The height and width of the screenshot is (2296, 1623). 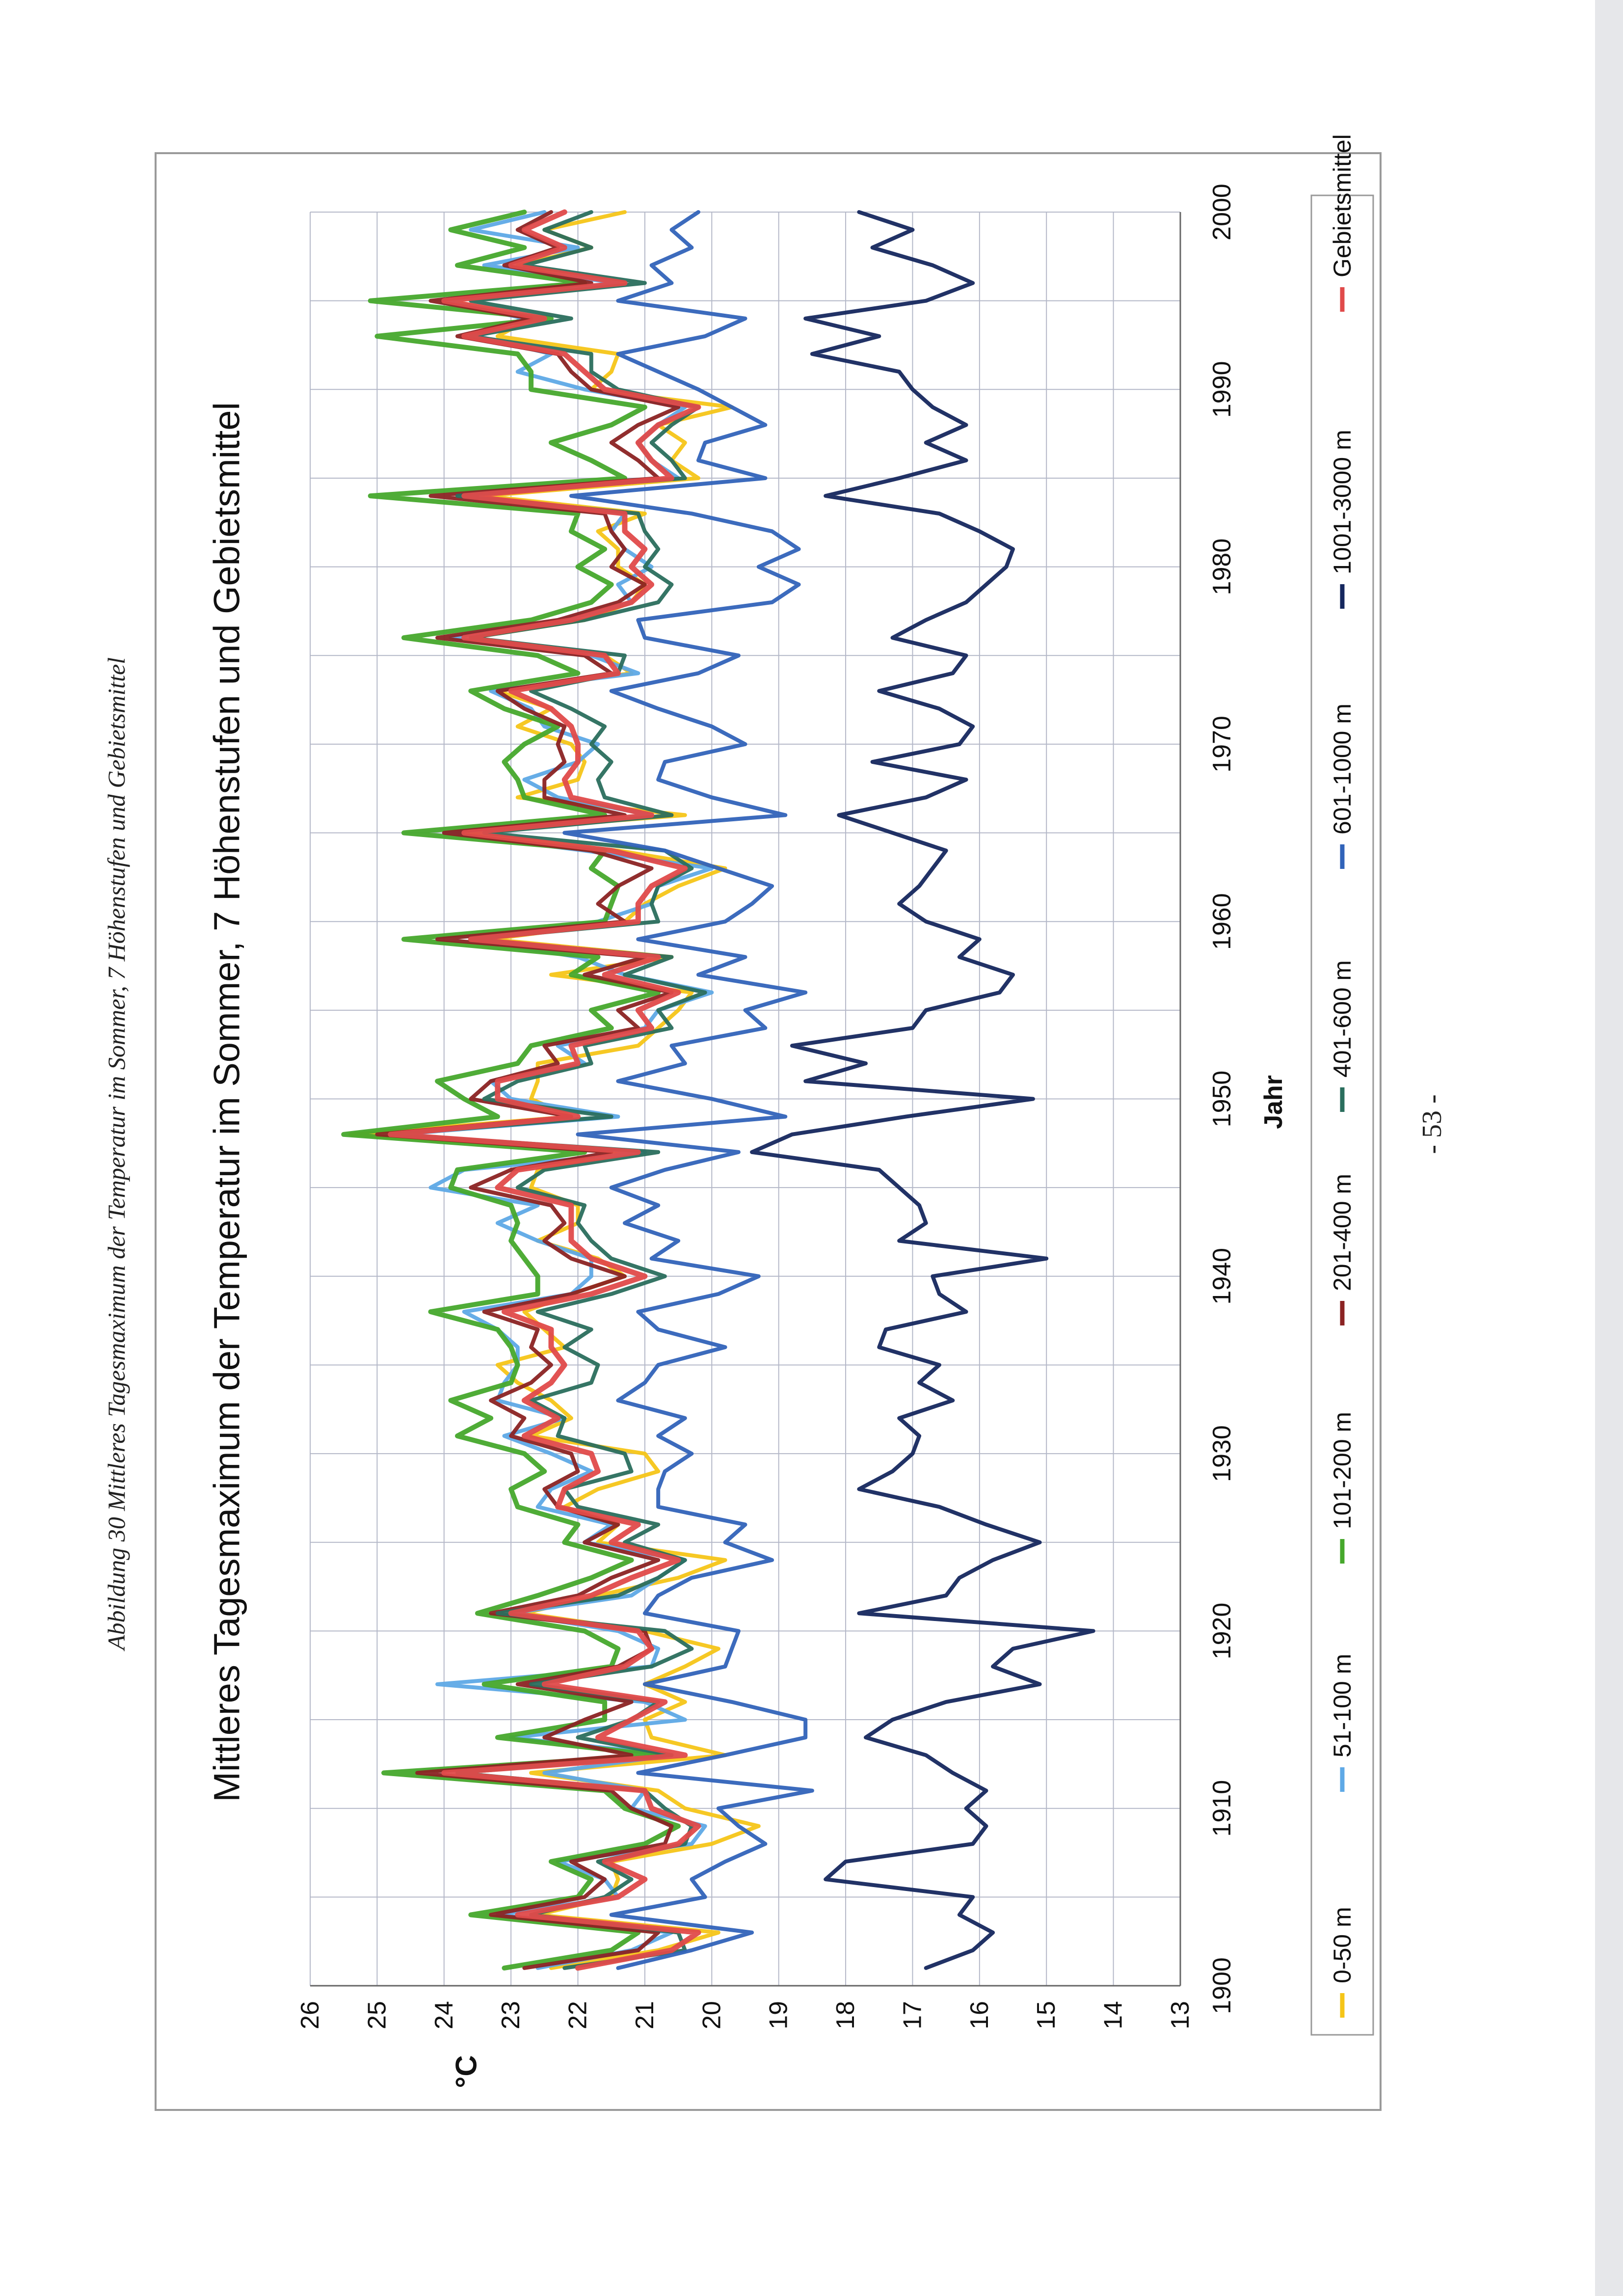 I want to click on temp-tick-label-16: 16, so click(x=979, y=2015).